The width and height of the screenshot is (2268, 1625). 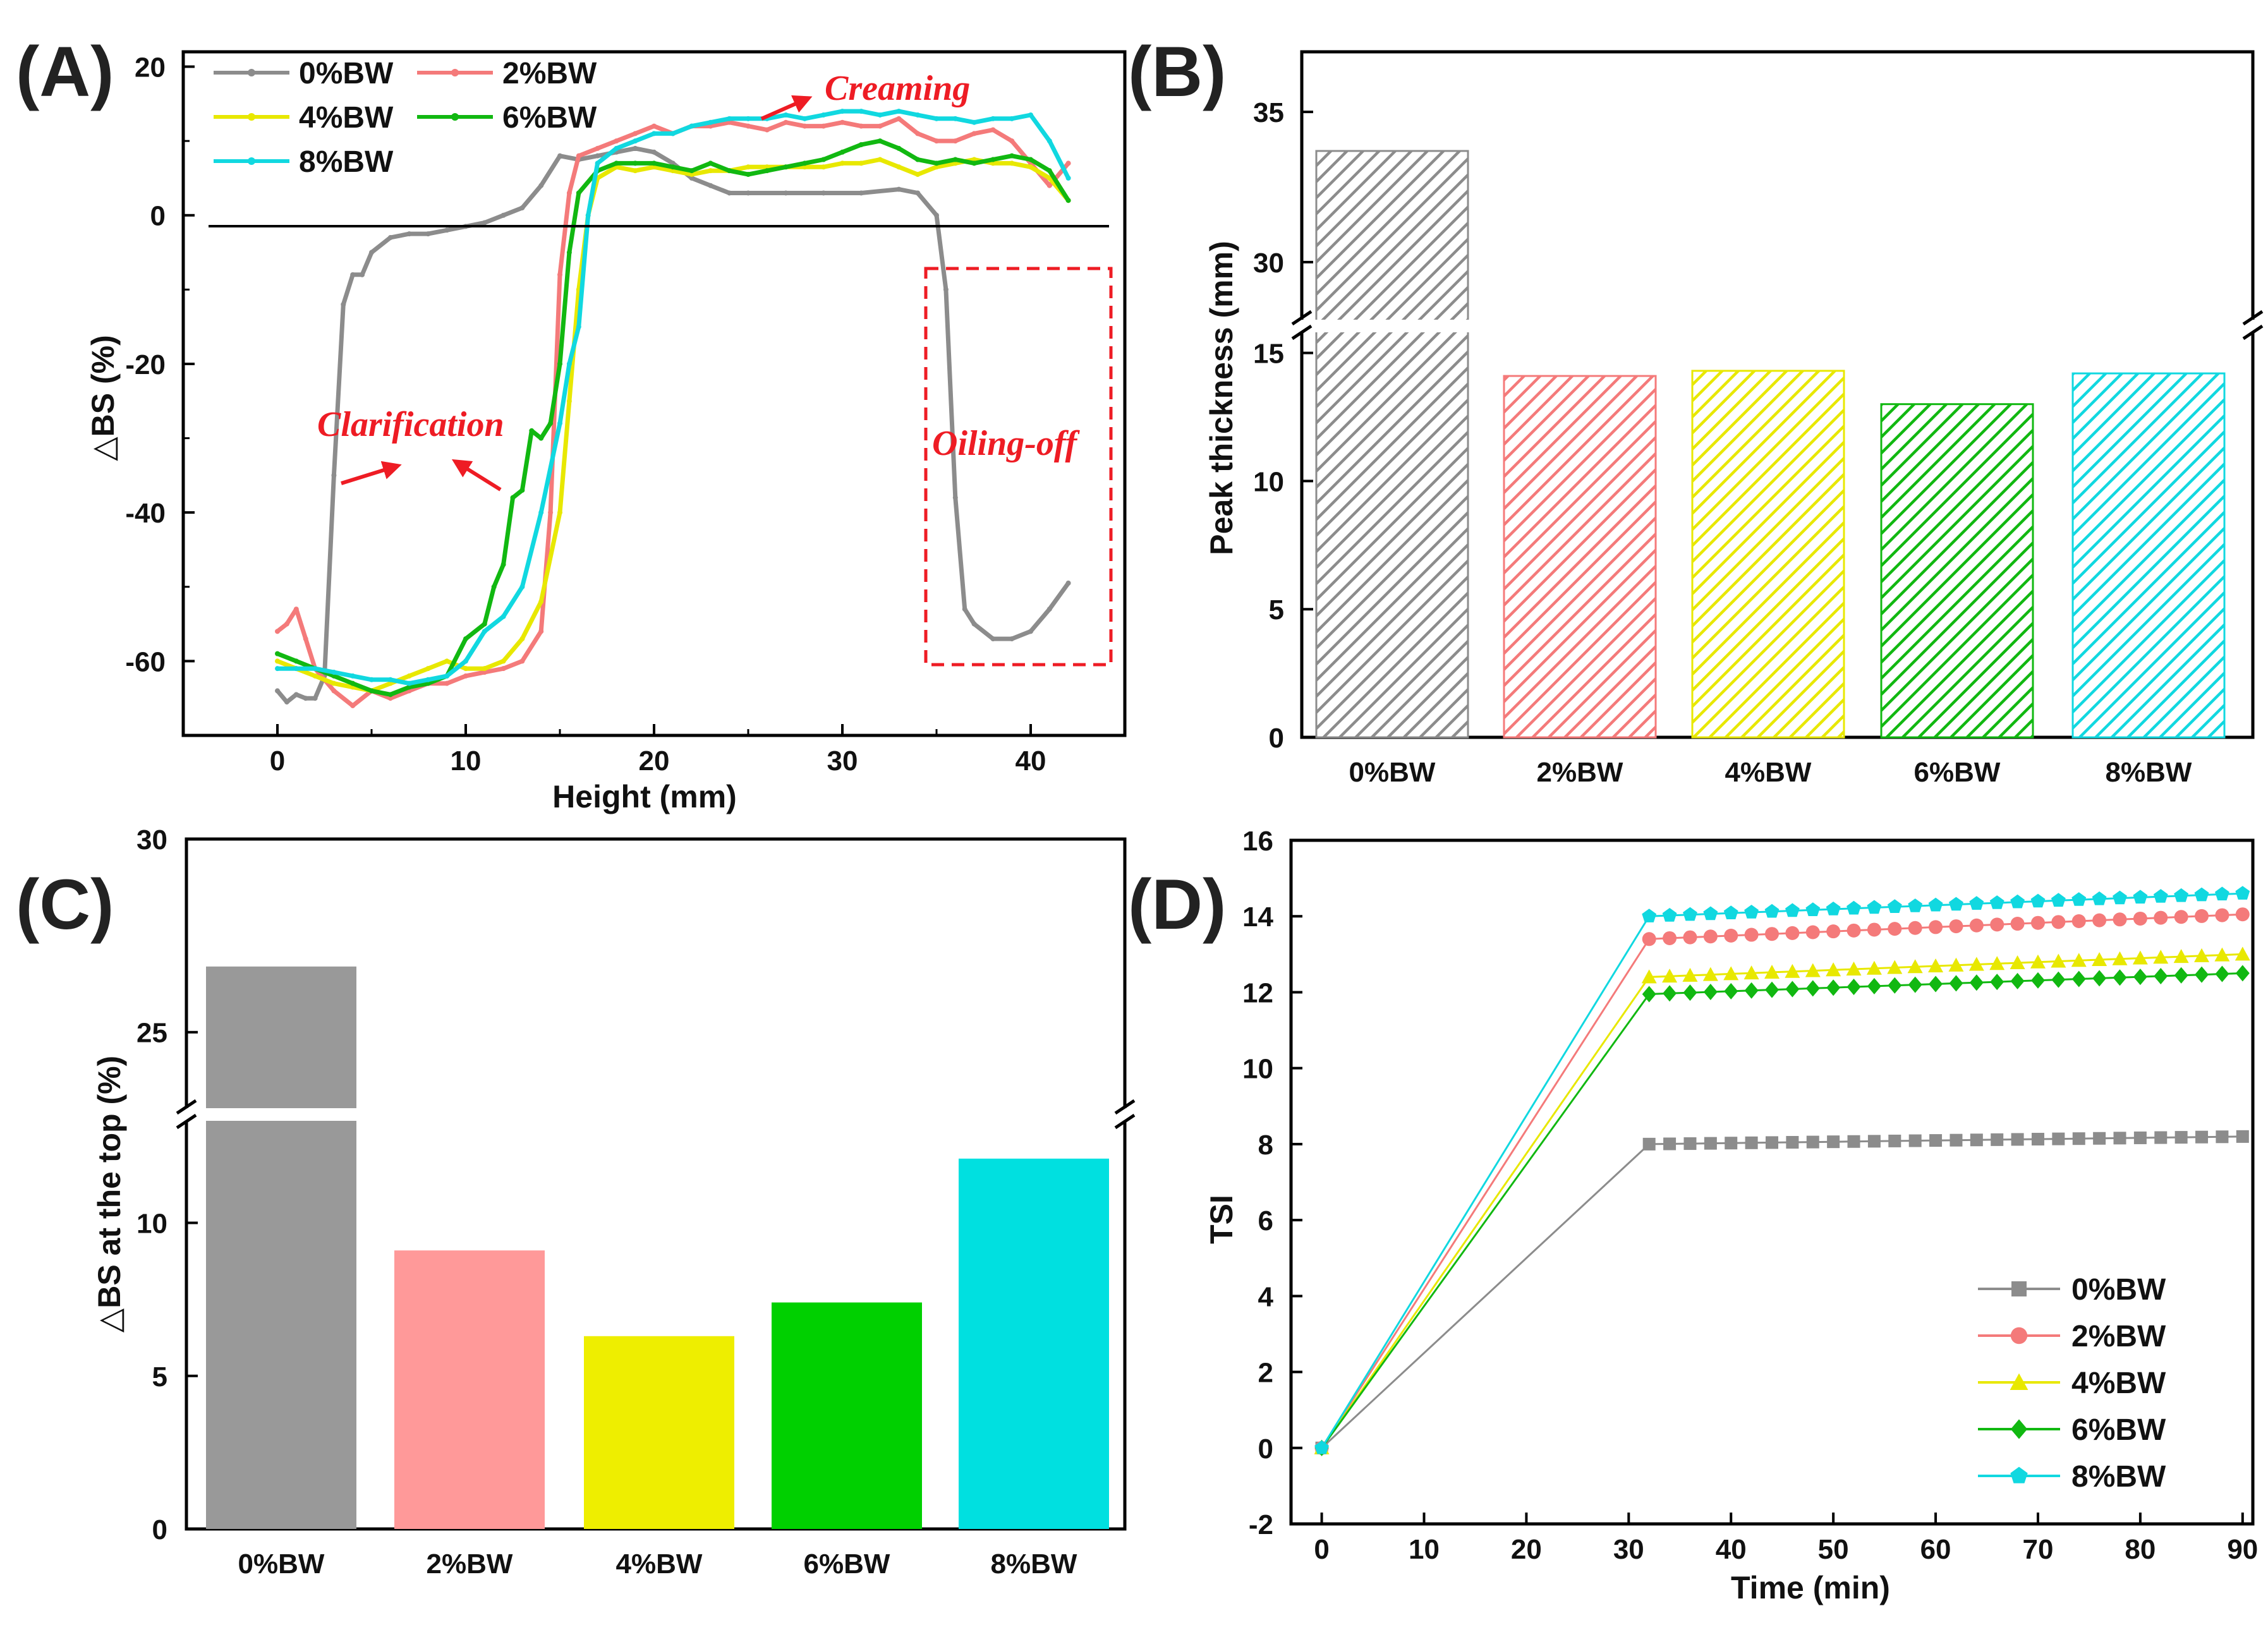 I want to click on panel-a-ytick-label: 20, so click(x=150, y=67).